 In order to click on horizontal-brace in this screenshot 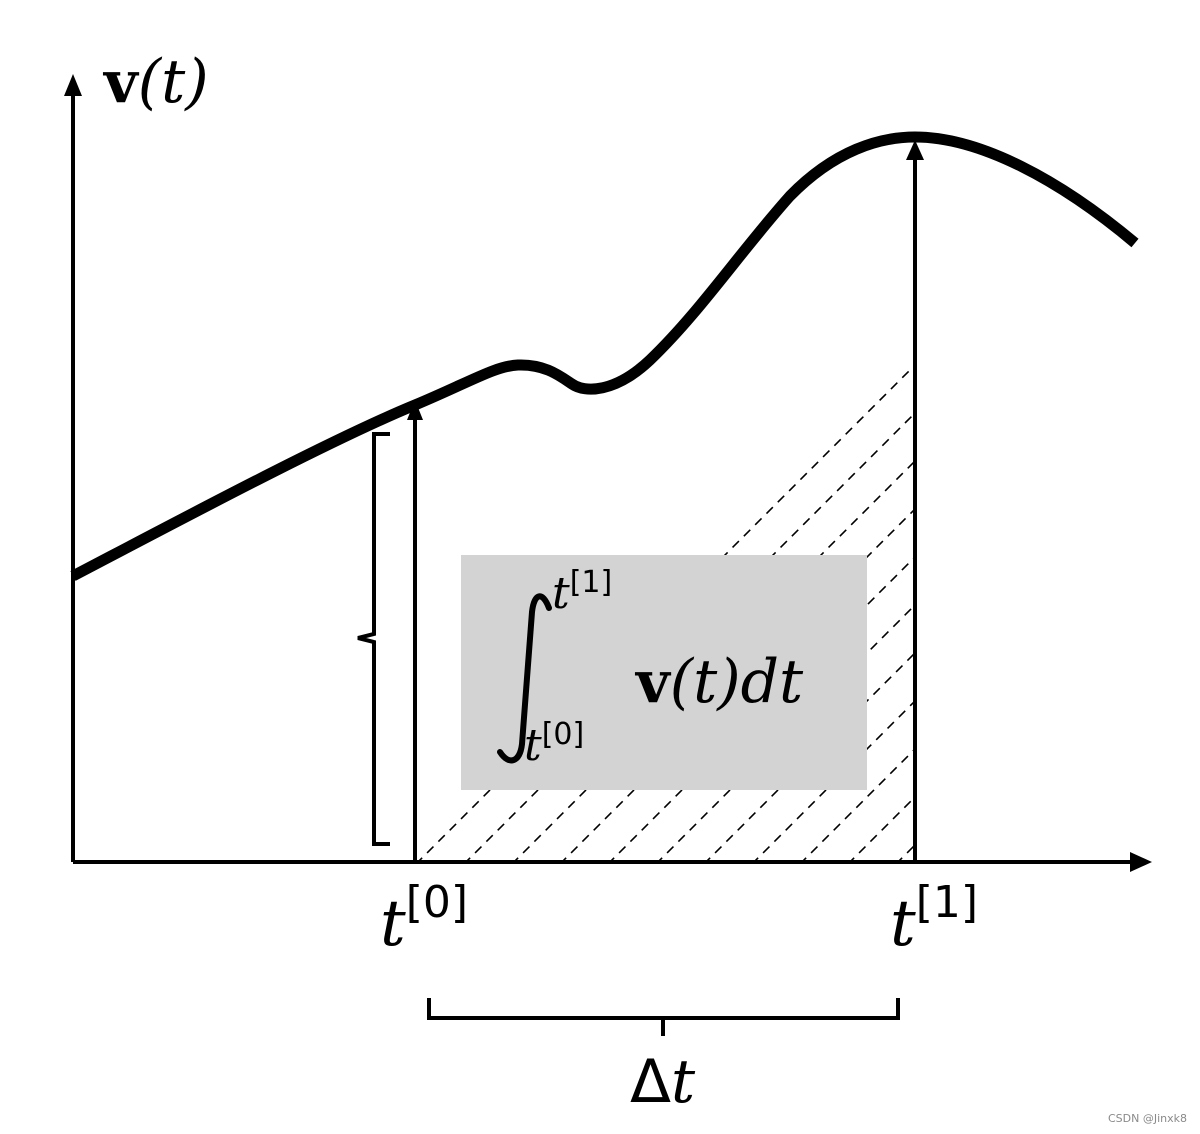, I will do `click(663, 1017)`.